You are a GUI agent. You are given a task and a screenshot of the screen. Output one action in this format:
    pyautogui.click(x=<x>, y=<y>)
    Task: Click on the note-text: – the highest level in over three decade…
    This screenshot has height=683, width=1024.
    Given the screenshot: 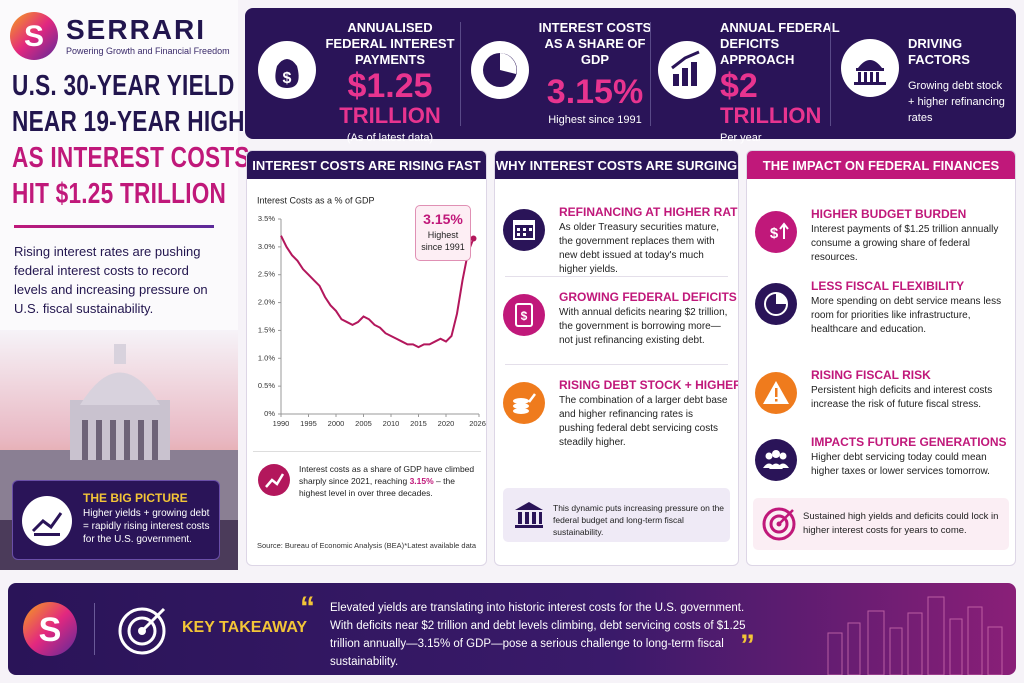 What is the action you would take?
    pyautogui.click(x=377, y=487)
    